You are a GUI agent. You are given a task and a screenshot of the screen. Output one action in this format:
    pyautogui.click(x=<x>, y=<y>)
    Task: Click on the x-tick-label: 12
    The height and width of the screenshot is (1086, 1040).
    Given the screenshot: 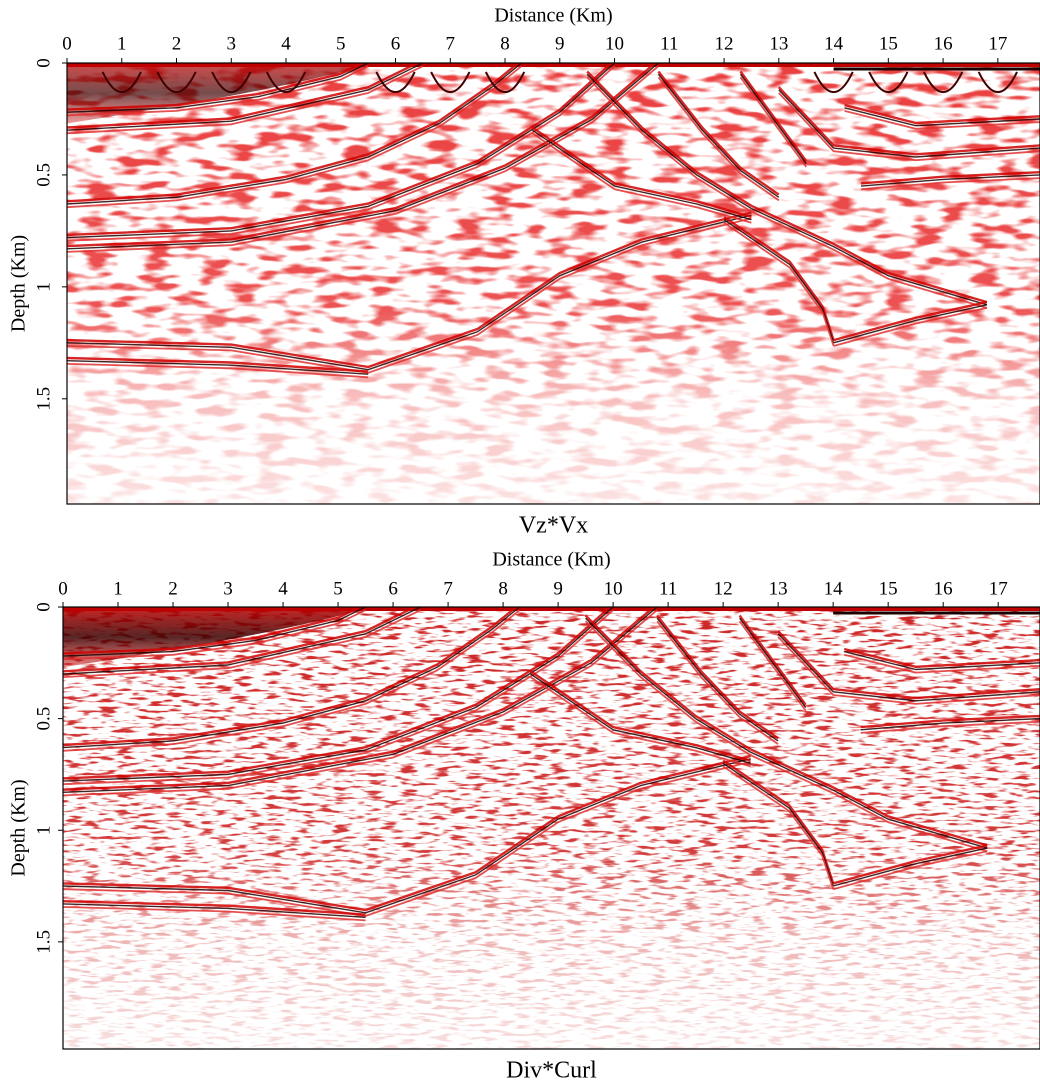 What is the action you would take?
    pyautogui.click(x=724, y=43)
    